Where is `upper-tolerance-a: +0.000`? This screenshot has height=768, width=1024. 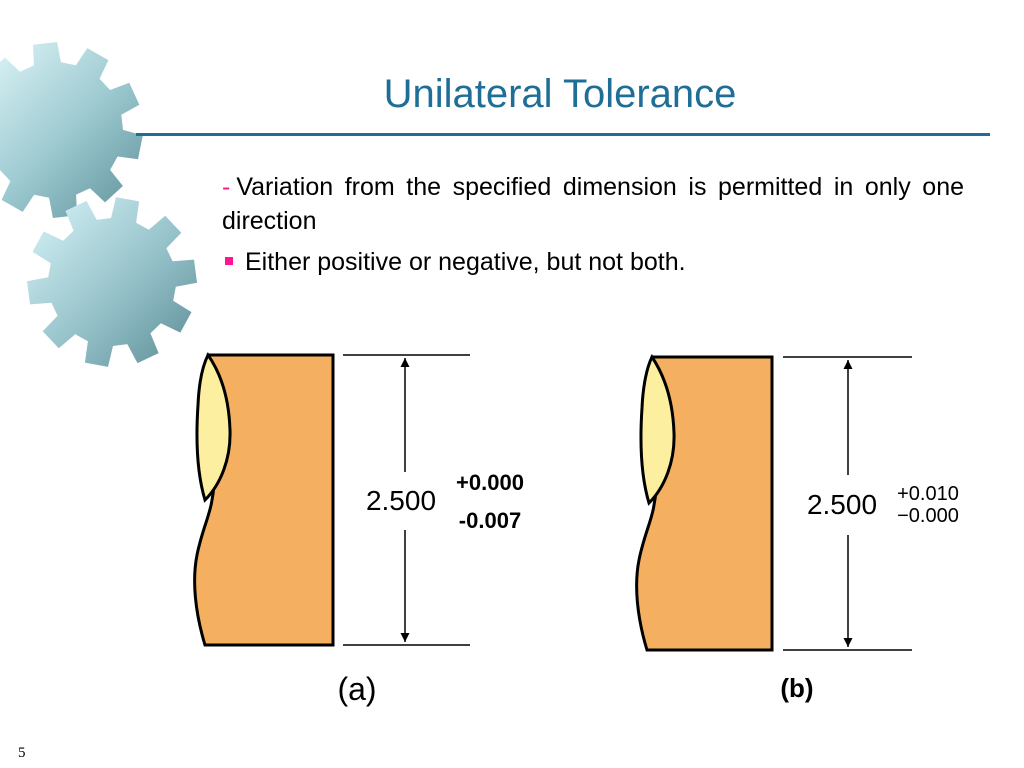 upper-tolerance-a: +0.000 is located at coordinates (490, 482).